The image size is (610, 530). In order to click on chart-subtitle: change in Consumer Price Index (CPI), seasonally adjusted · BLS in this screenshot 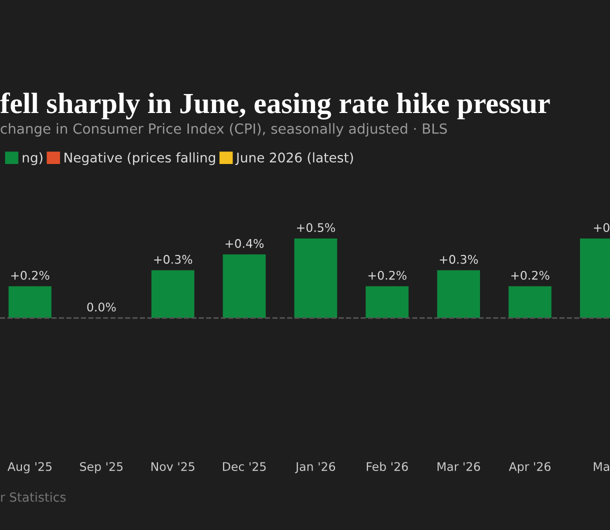, I will do `click(223, 130)`.